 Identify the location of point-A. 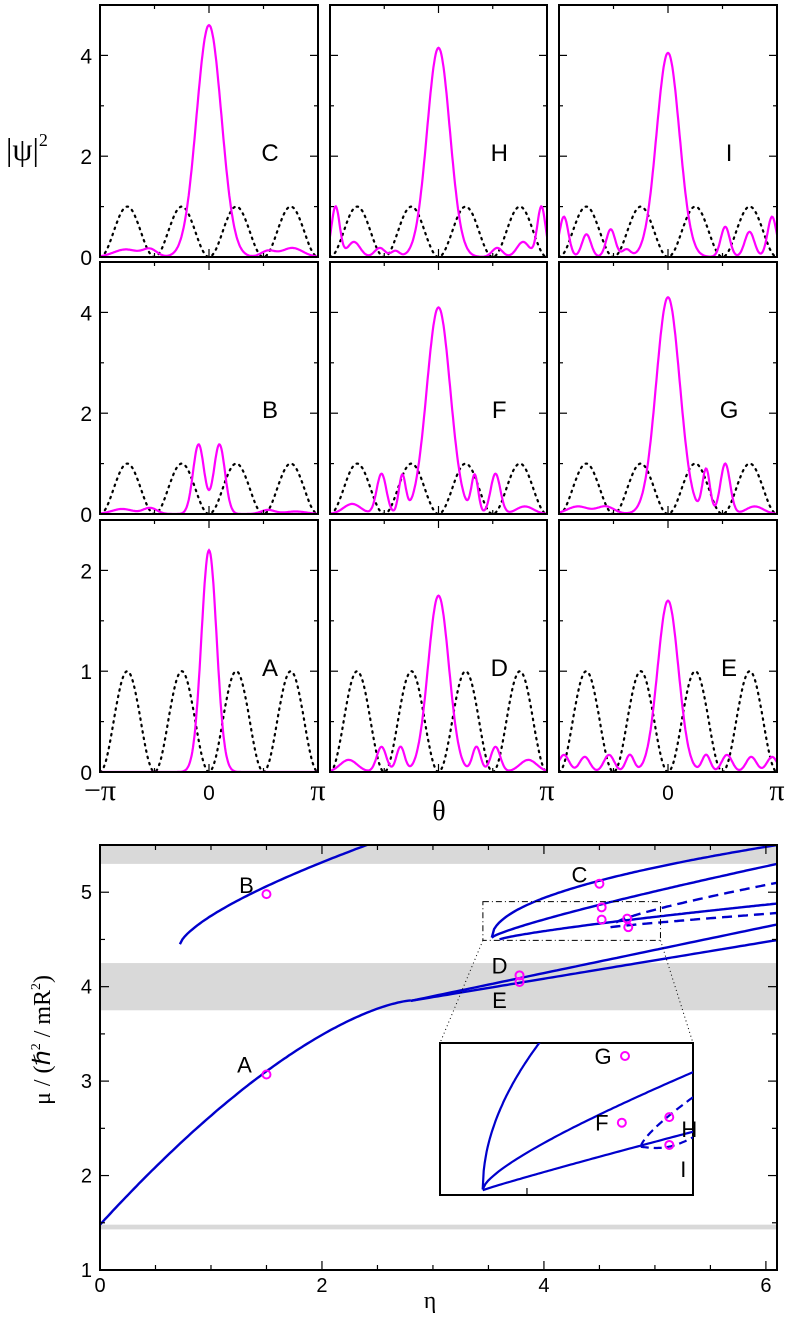
(266, 1074).